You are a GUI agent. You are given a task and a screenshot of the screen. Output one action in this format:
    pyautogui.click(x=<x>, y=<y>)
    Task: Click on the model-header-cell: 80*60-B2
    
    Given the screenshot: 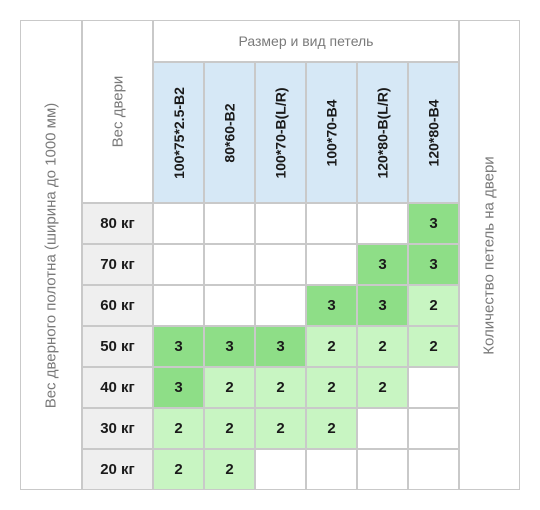 What is the action you would take?
    pyautogui.click(x=229, y=132)
    